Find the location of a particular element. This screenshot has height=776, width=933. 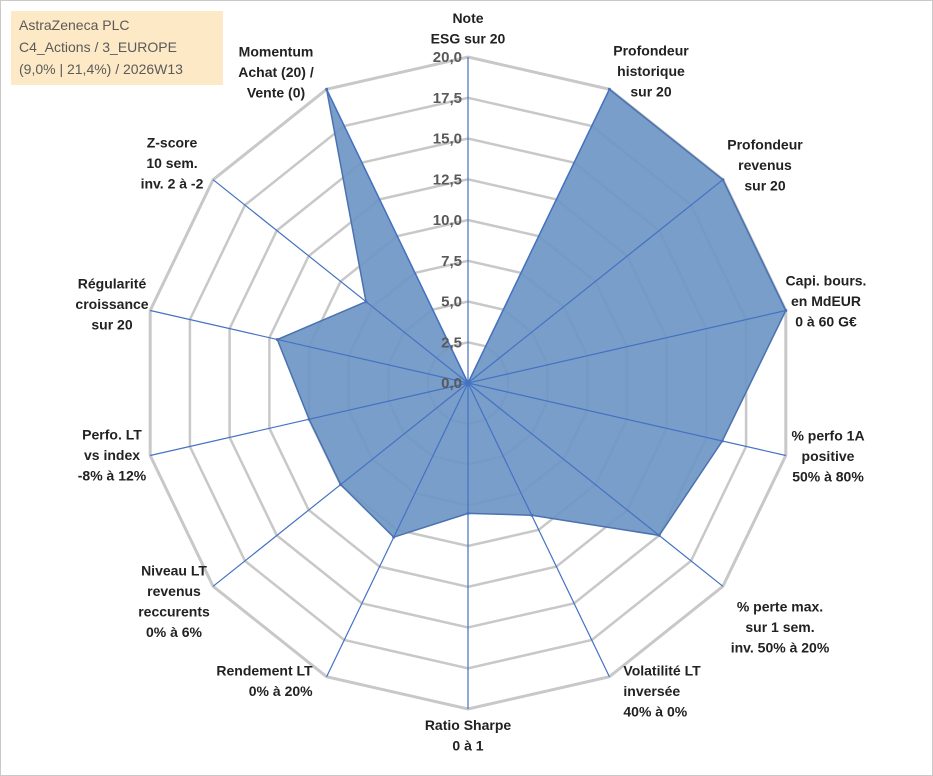

axis-label-line: 40% à 0% is located at coordinates (655, 712).